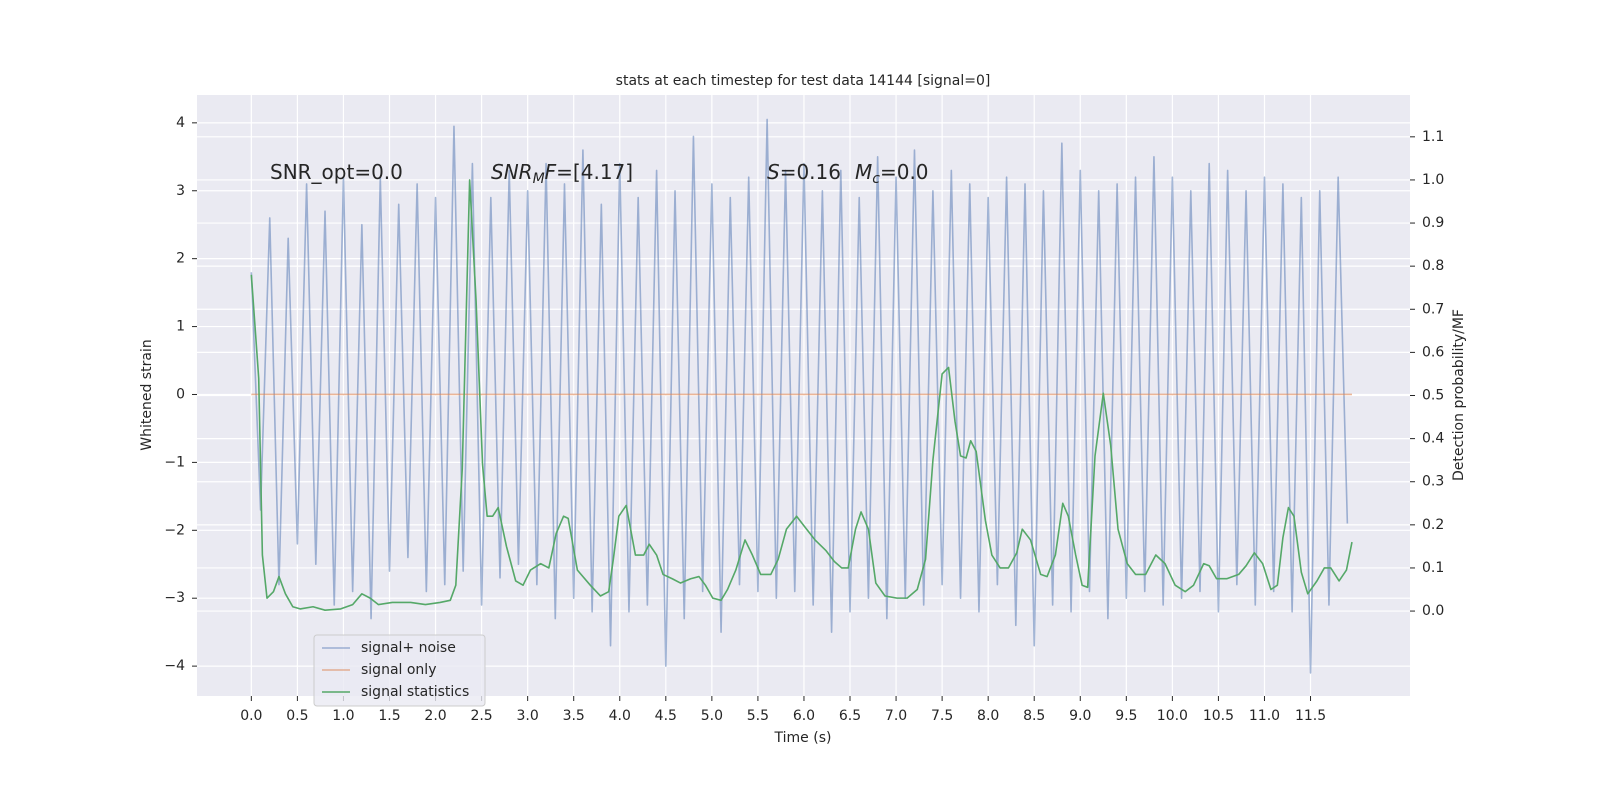  Describe the element at coordinates (904, 172) in the screenshot. I see `annotation-part: =0.0` at that location.